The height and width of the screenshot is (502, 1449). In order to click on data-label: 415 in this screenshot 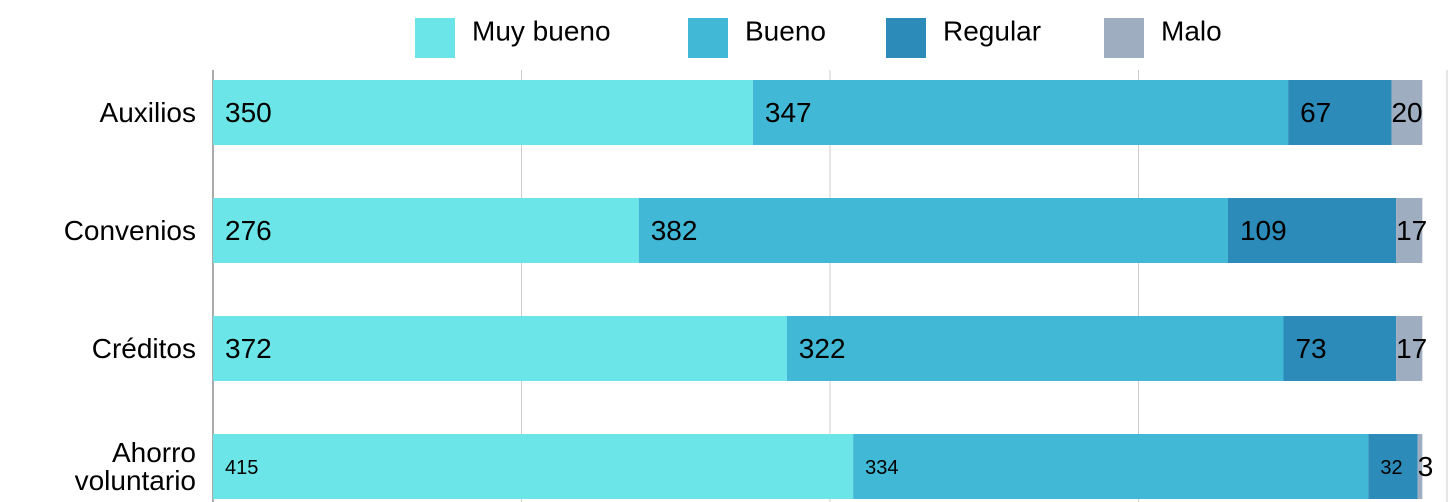, I will do `click(241, 468)`.